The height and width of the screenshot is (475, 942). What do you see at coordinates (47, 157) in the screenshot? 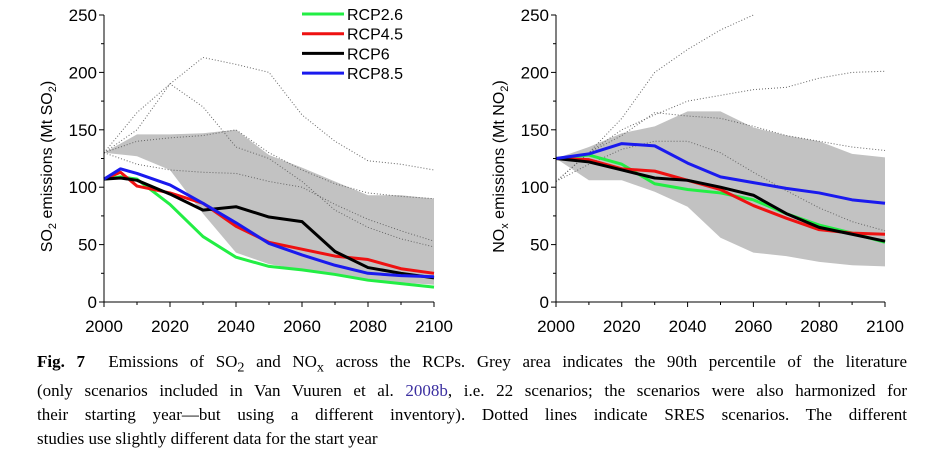
I see `label-text: emissions (Mt SO` at bounding box center [47, 157].